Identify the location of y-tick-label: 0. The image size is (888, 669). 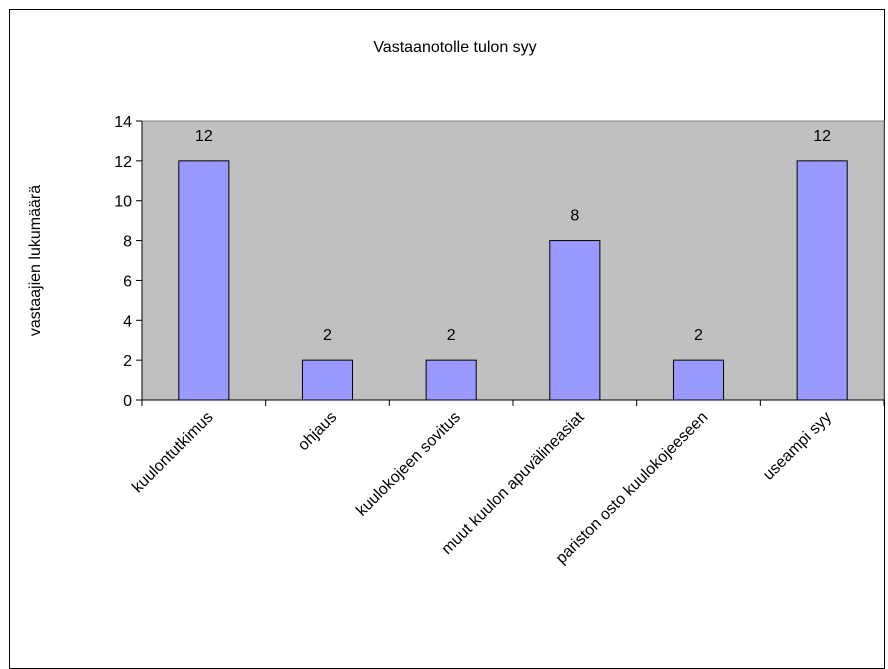
(127, 401).